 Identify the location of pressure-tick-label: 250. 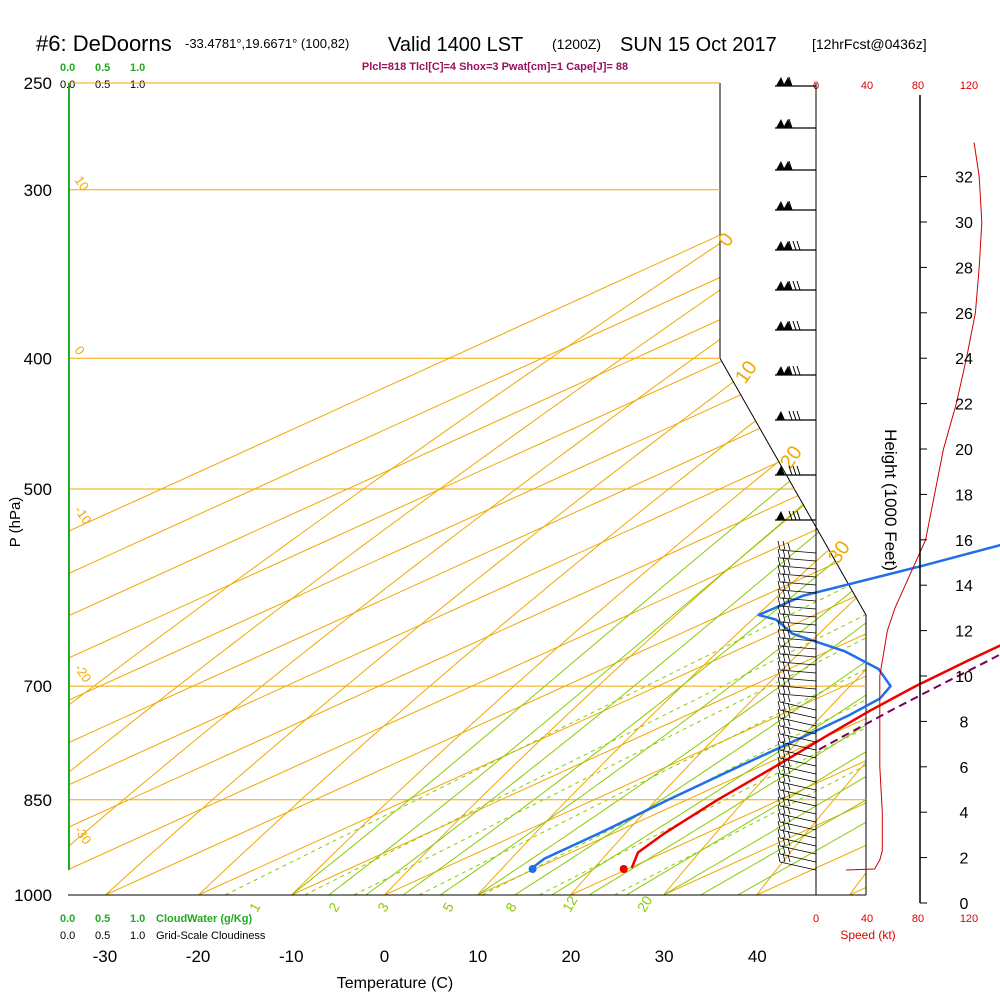
(38, 83).